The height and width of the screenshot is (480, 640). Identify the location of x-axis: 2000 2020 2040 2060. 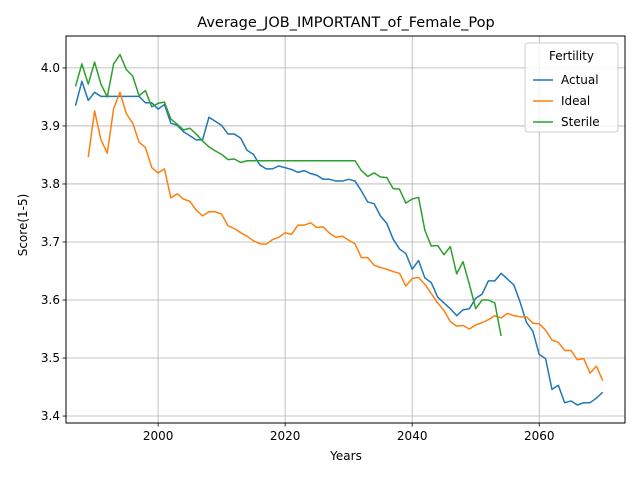
(349, 433).